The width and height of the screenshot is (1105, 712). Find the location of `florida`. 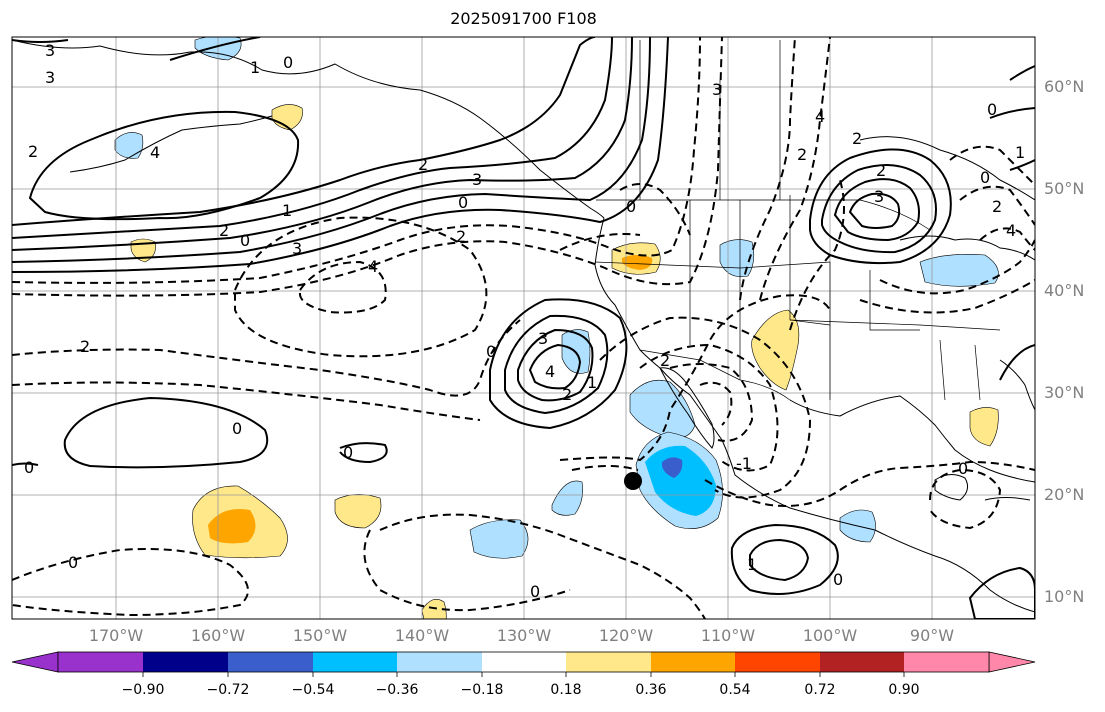

florida is located at coordinates (1017, 385).